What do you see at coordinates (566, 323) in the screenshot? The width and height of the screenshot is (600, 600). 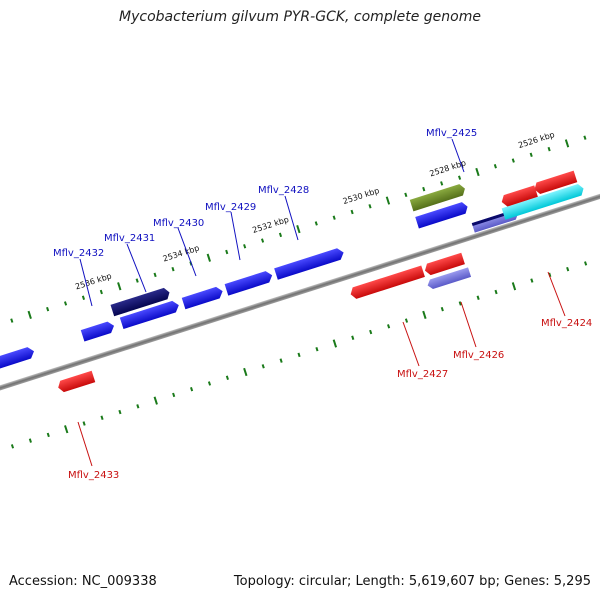 I see `label-mflv-2424: Mflv_2424` at bounding box center [566, 323].